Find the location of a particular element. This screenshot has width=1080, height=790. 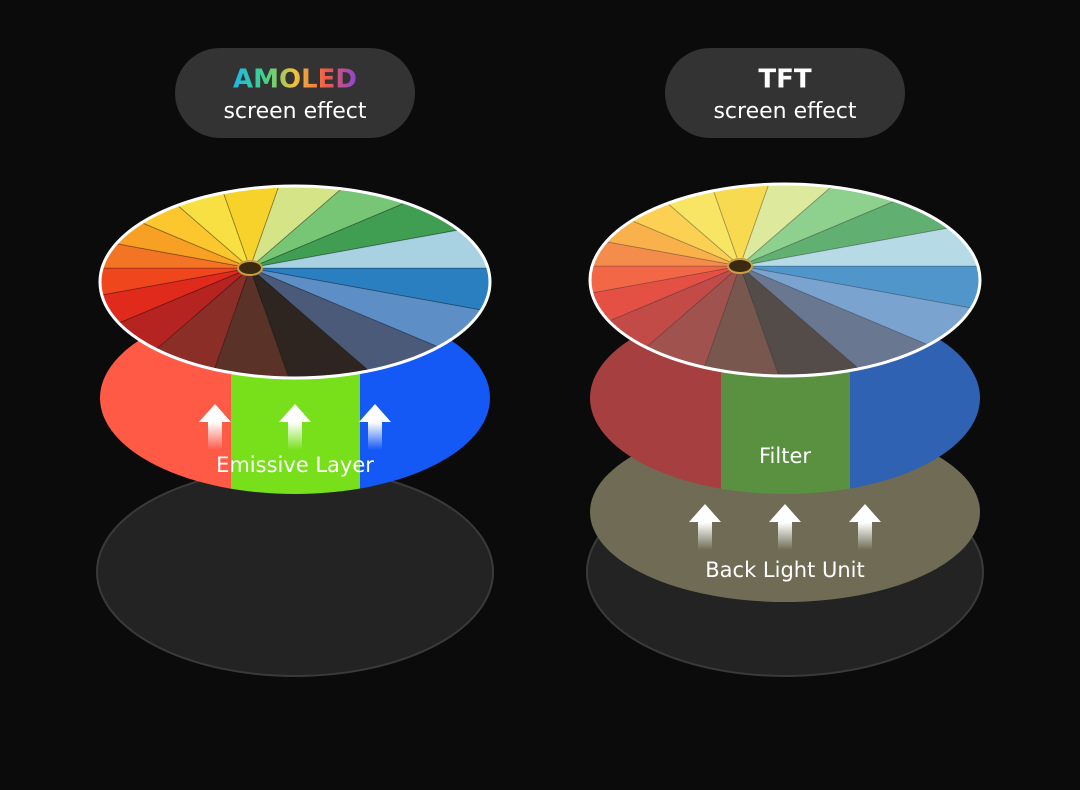

backlight-label: Back Light Unit is located at coordinates (785, 570).